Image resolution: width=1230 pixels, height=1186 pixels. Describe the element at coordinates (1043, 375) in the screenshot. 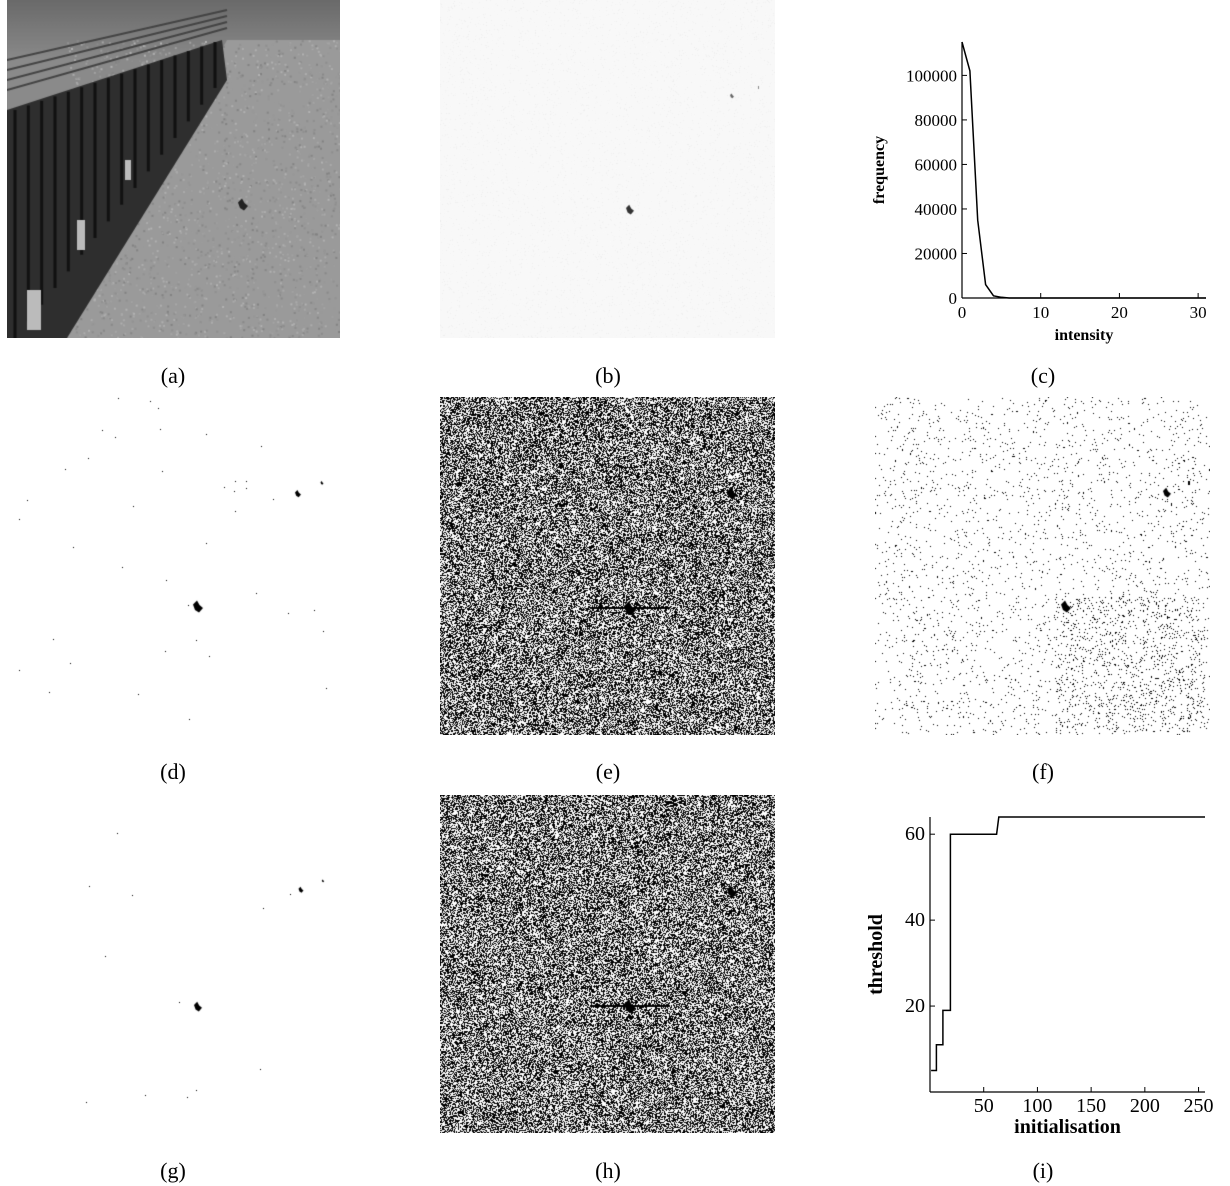

I see `caption-c: (c)` at that location.